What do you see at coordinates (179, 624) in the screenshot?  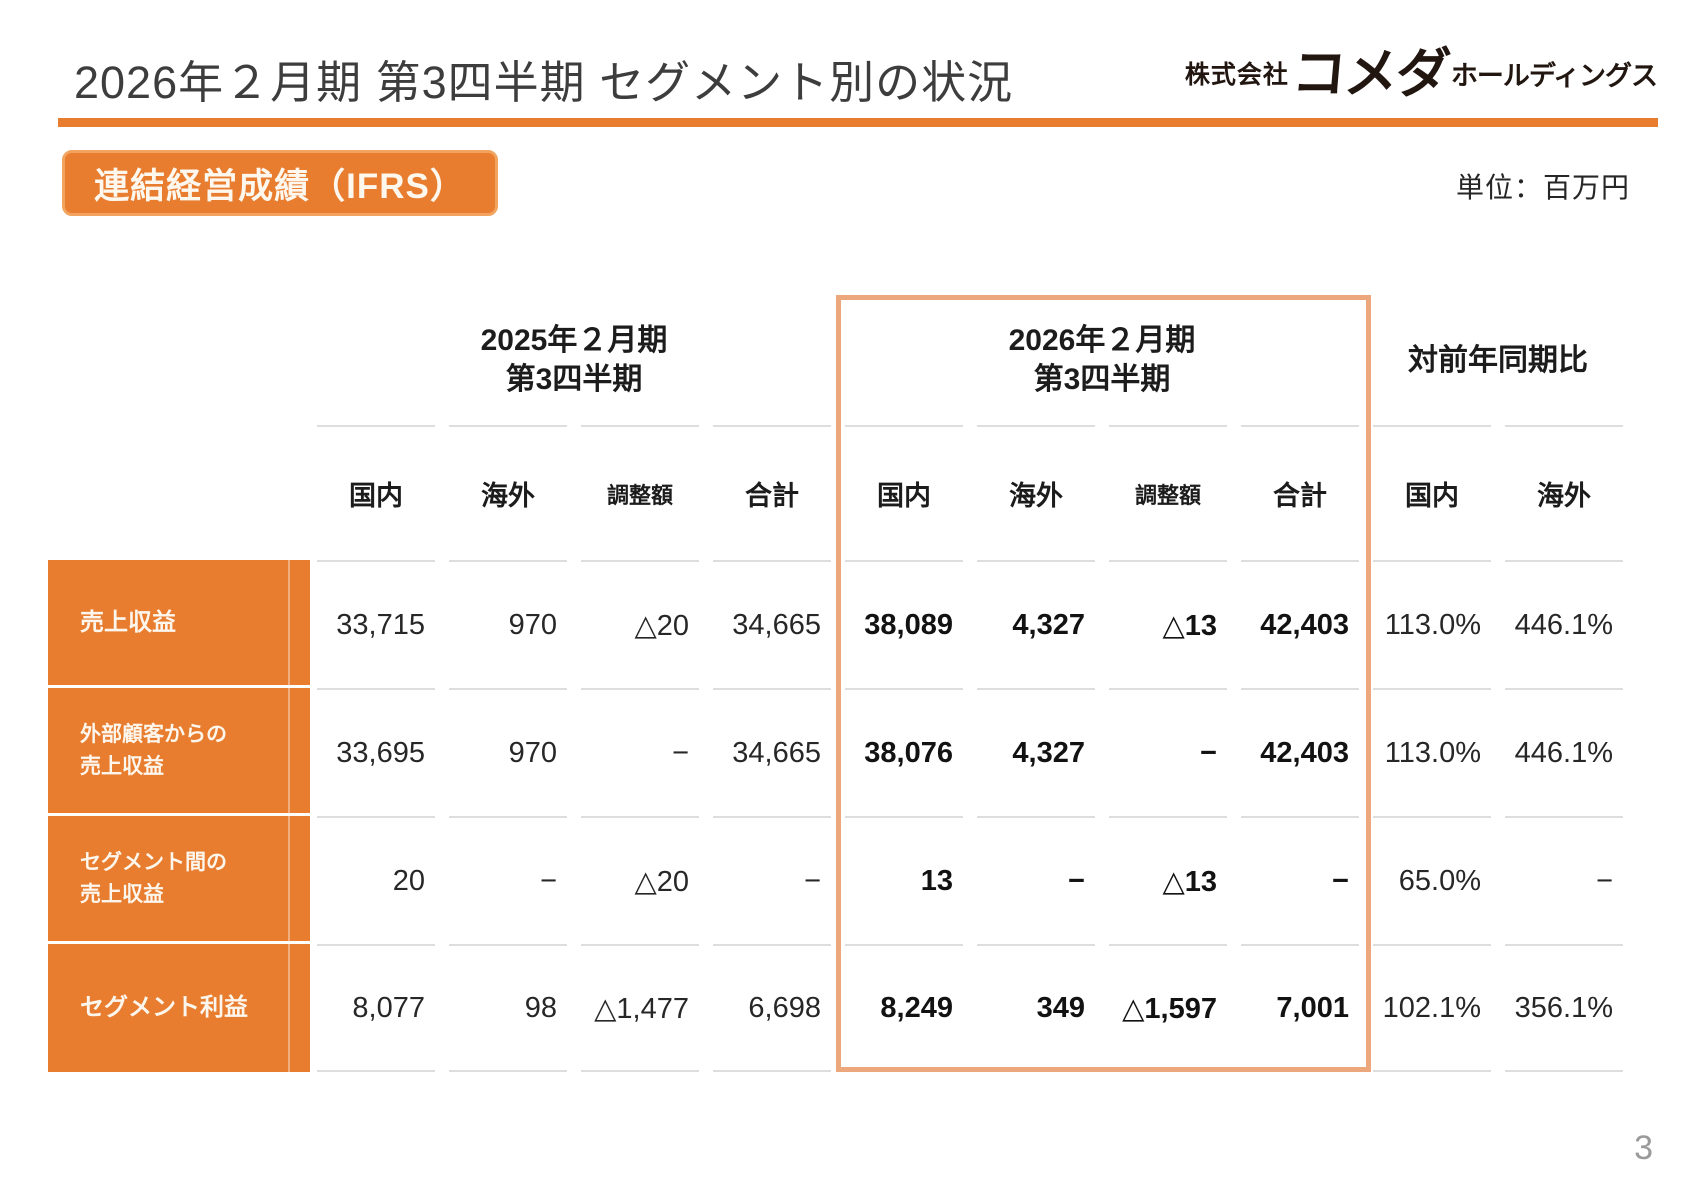 I see `row-label-revenue: 売上収益` at bounding box center [179, 624].